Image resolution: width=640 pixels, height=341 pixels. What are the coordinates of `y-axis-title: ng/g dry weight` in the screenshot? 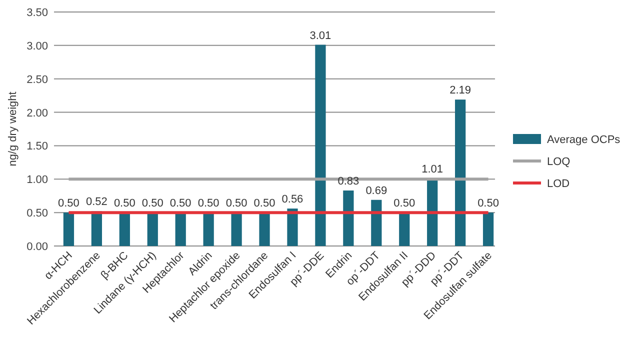 It's located at (13, 129).